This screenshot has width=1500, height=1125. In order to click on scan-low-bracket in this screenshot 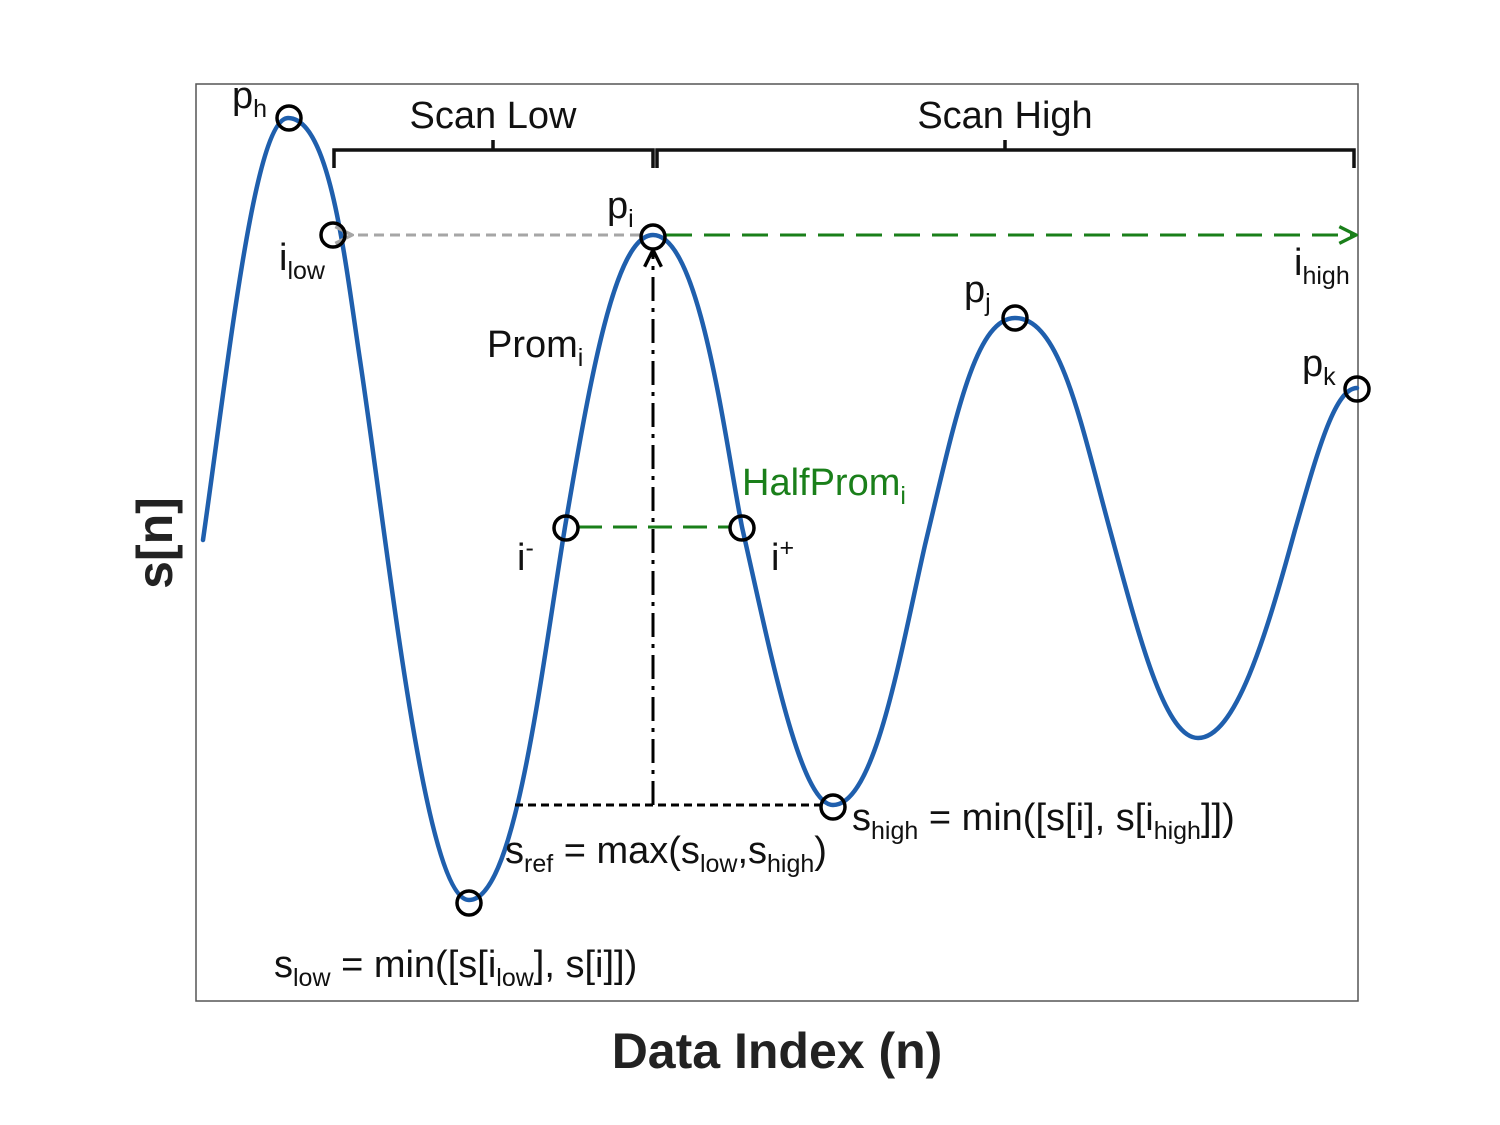, I will do `click(493, 154)`.